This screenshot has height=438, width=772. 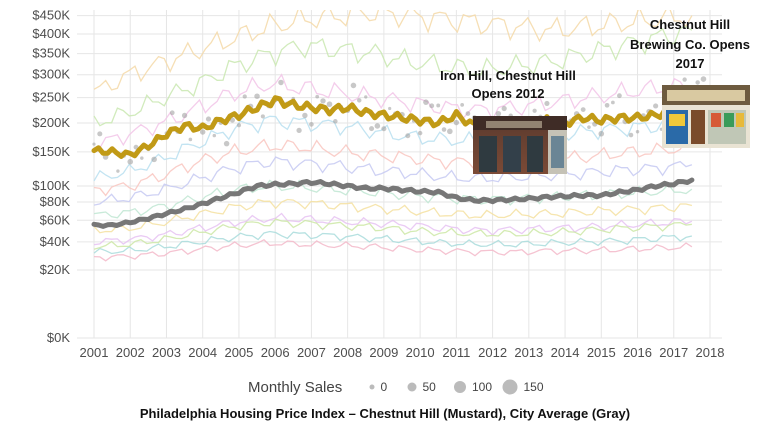 I want to click on x-tick-label: 2009, so click(x=383, y=352).